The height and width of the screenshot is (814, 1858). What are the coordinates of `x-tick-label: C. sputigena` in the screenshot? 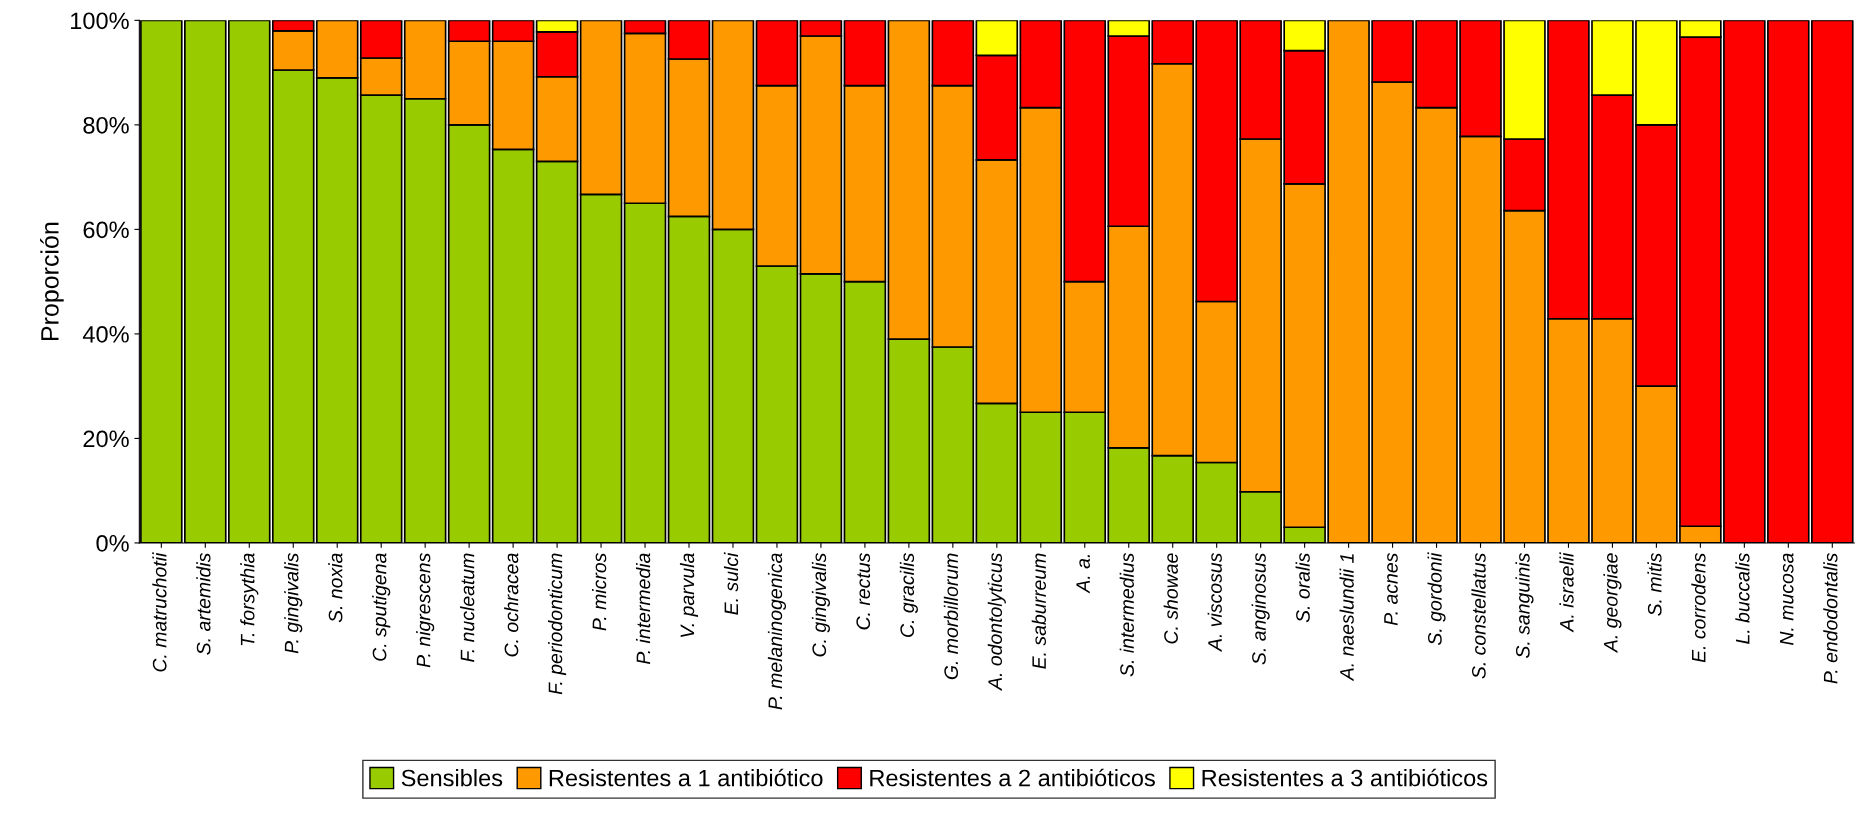 It's located at (381, 607).